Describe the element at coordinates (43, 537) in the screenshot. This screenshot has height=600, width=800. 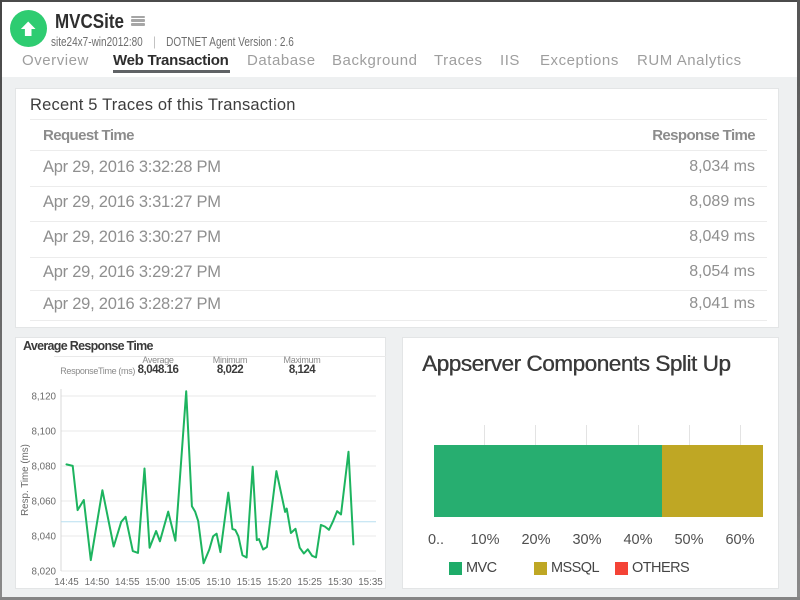
I see `svg-text: 8,040` at that location.